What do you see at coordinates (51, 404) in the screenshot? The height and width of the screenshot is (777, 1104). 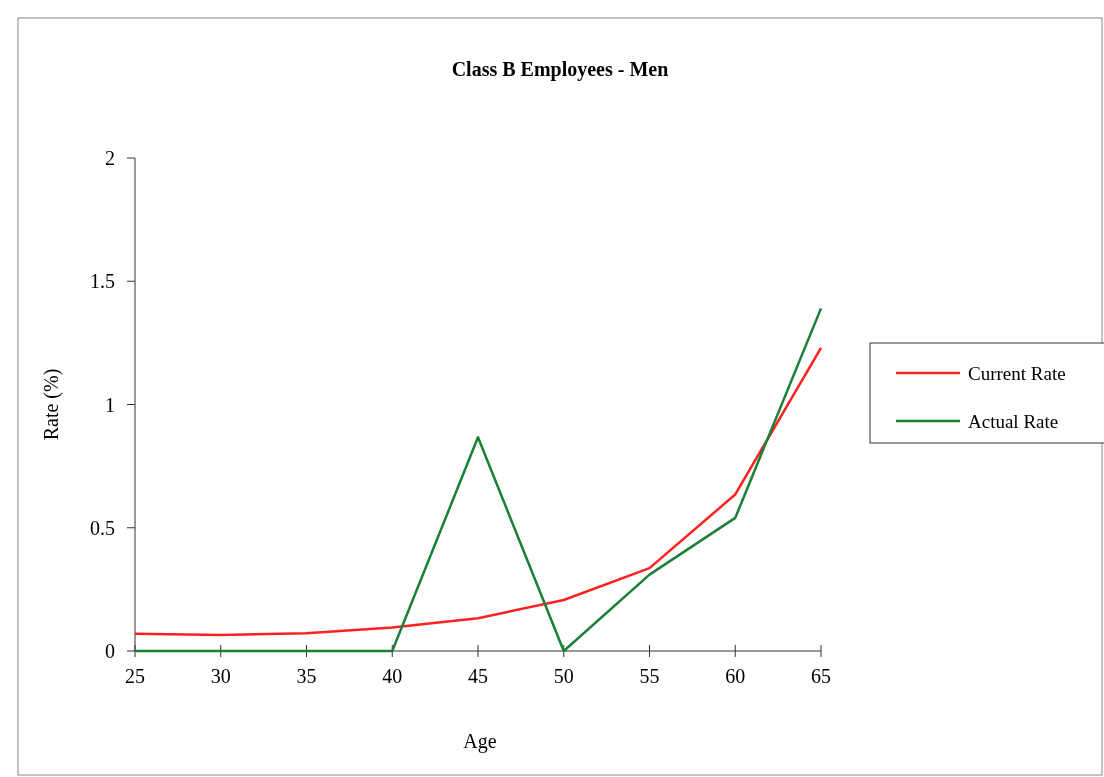 I see `y-axis-title: Rate (%)` at bounding box center [51, 404].